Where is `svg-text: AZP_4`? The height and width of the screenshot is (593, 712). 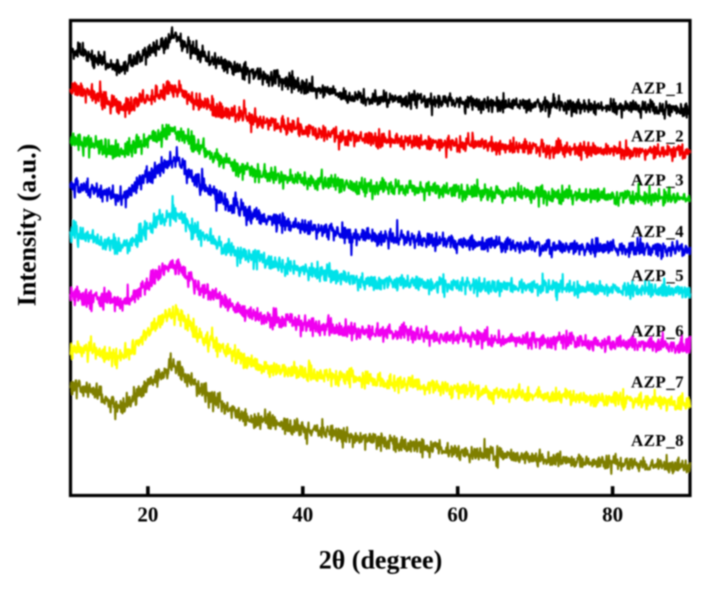 svg-text: AZP_4 is located at coordinates (657, 231).